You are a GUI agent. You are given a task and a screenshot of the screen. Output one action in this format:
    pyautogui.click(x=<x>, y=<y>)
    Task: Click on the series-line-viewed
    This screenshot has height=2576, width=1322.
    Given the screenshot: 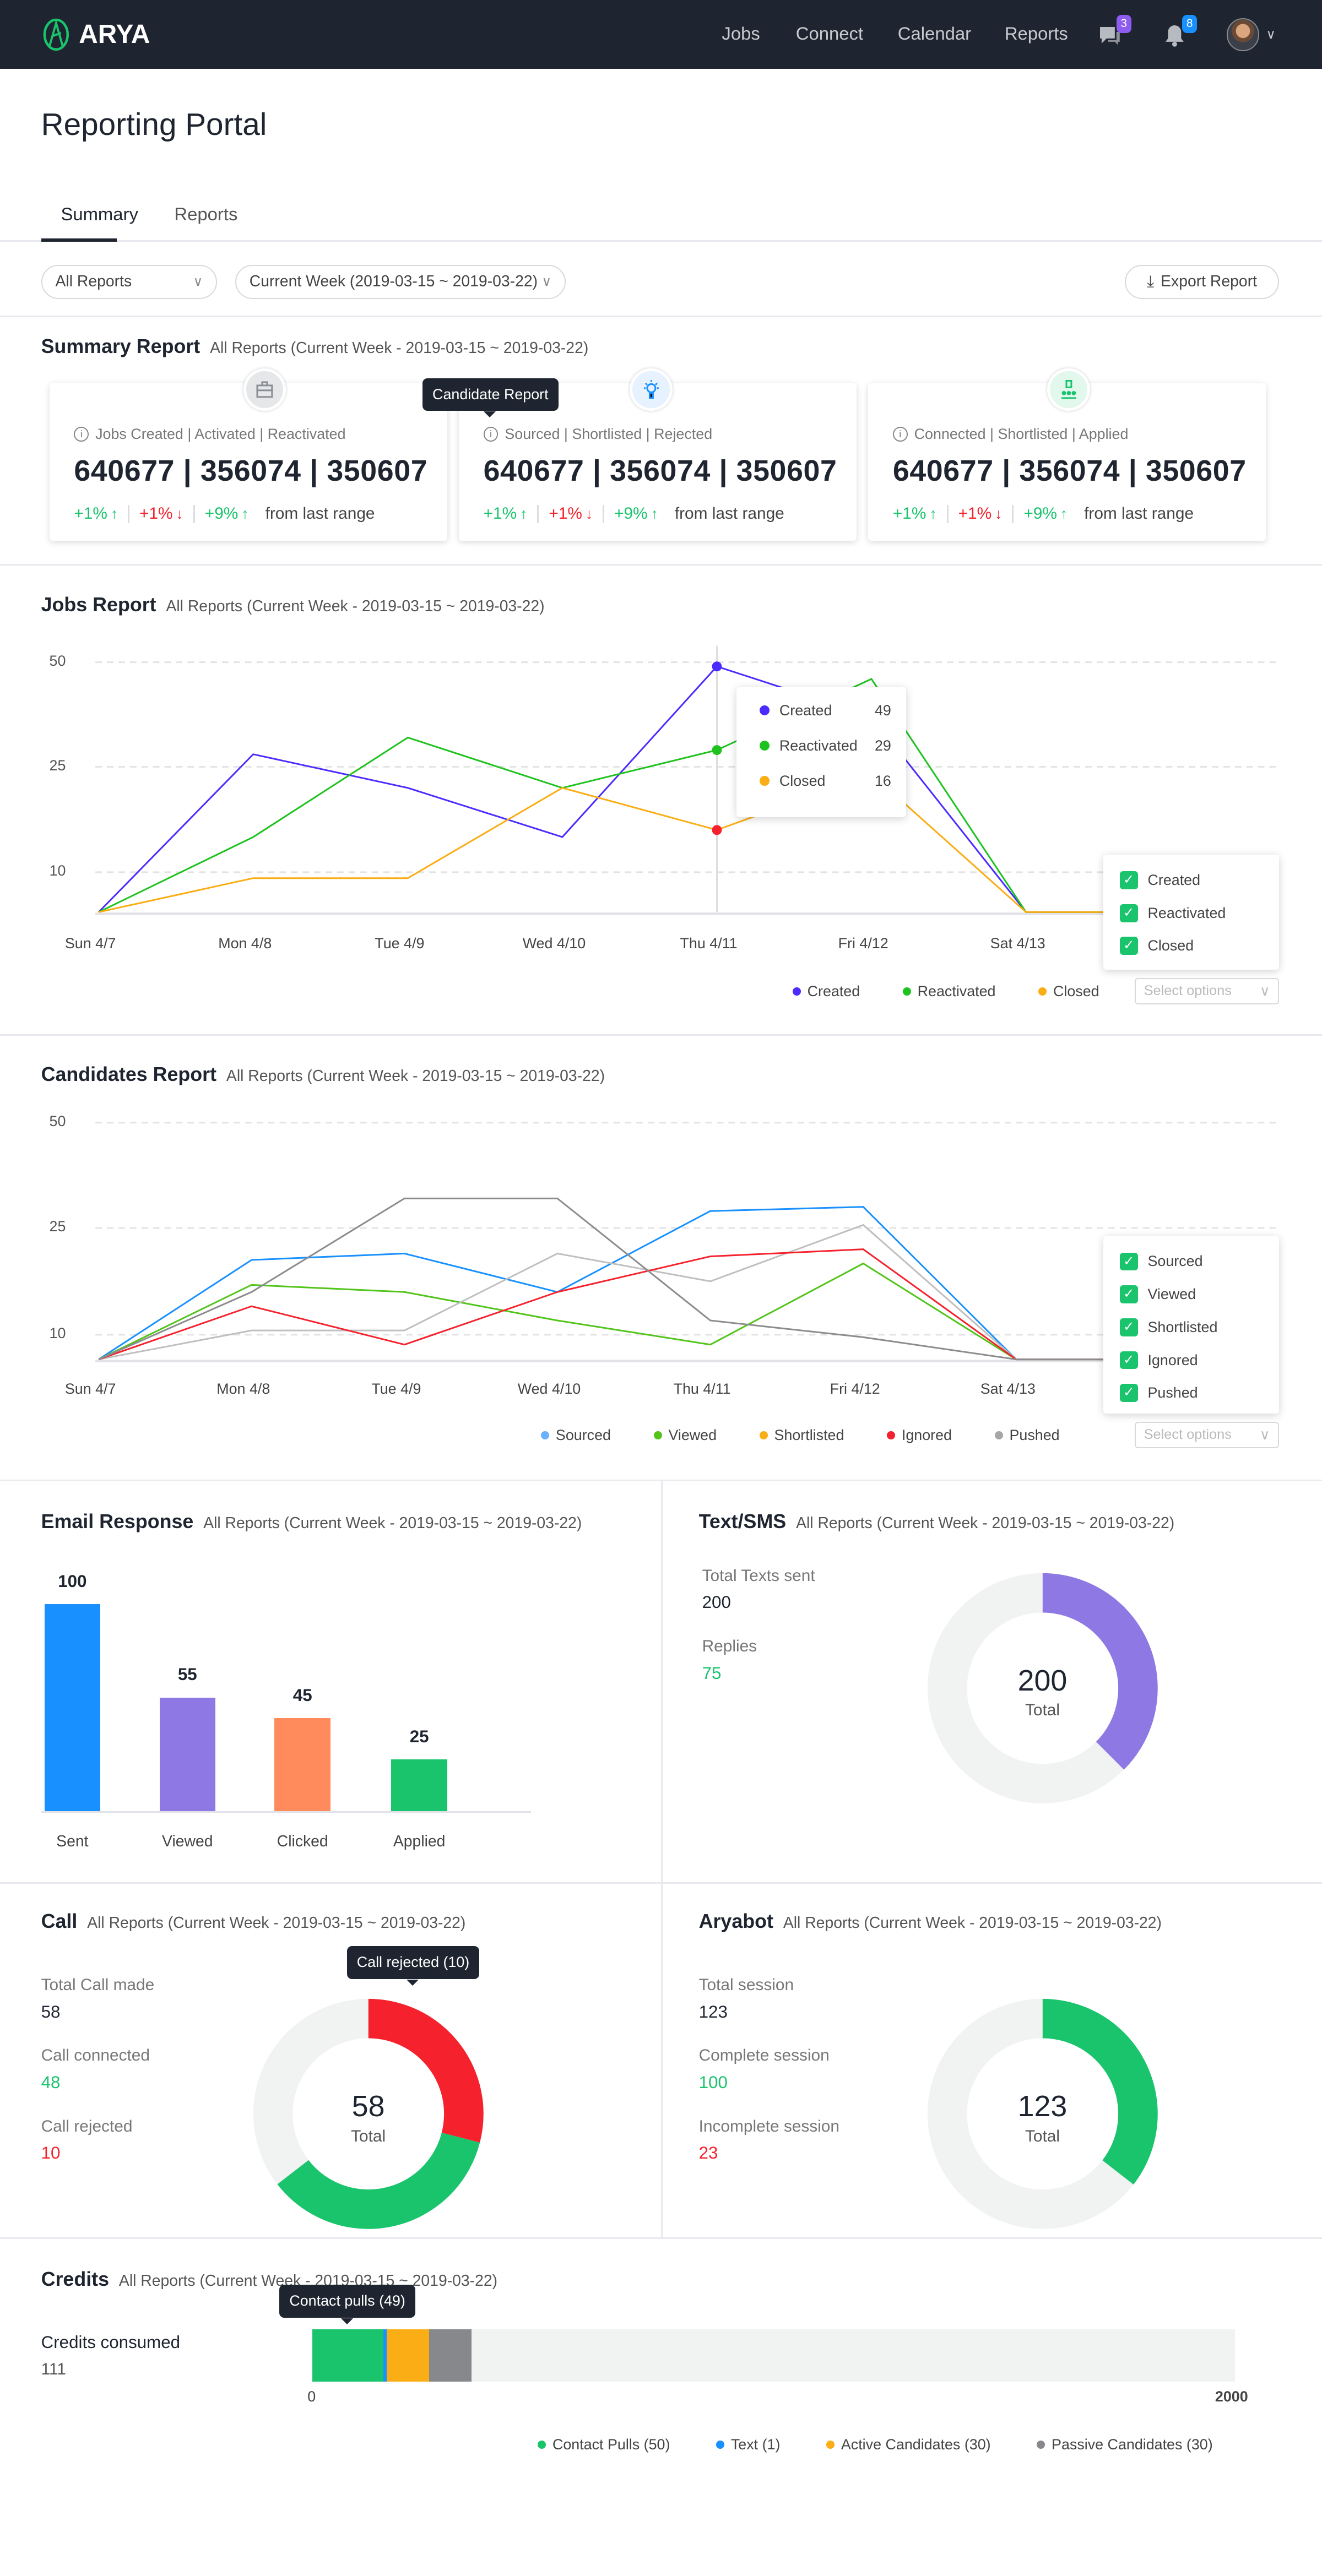 What is the action you would take?
    pyautogui.click(x=633, y=1311)
    